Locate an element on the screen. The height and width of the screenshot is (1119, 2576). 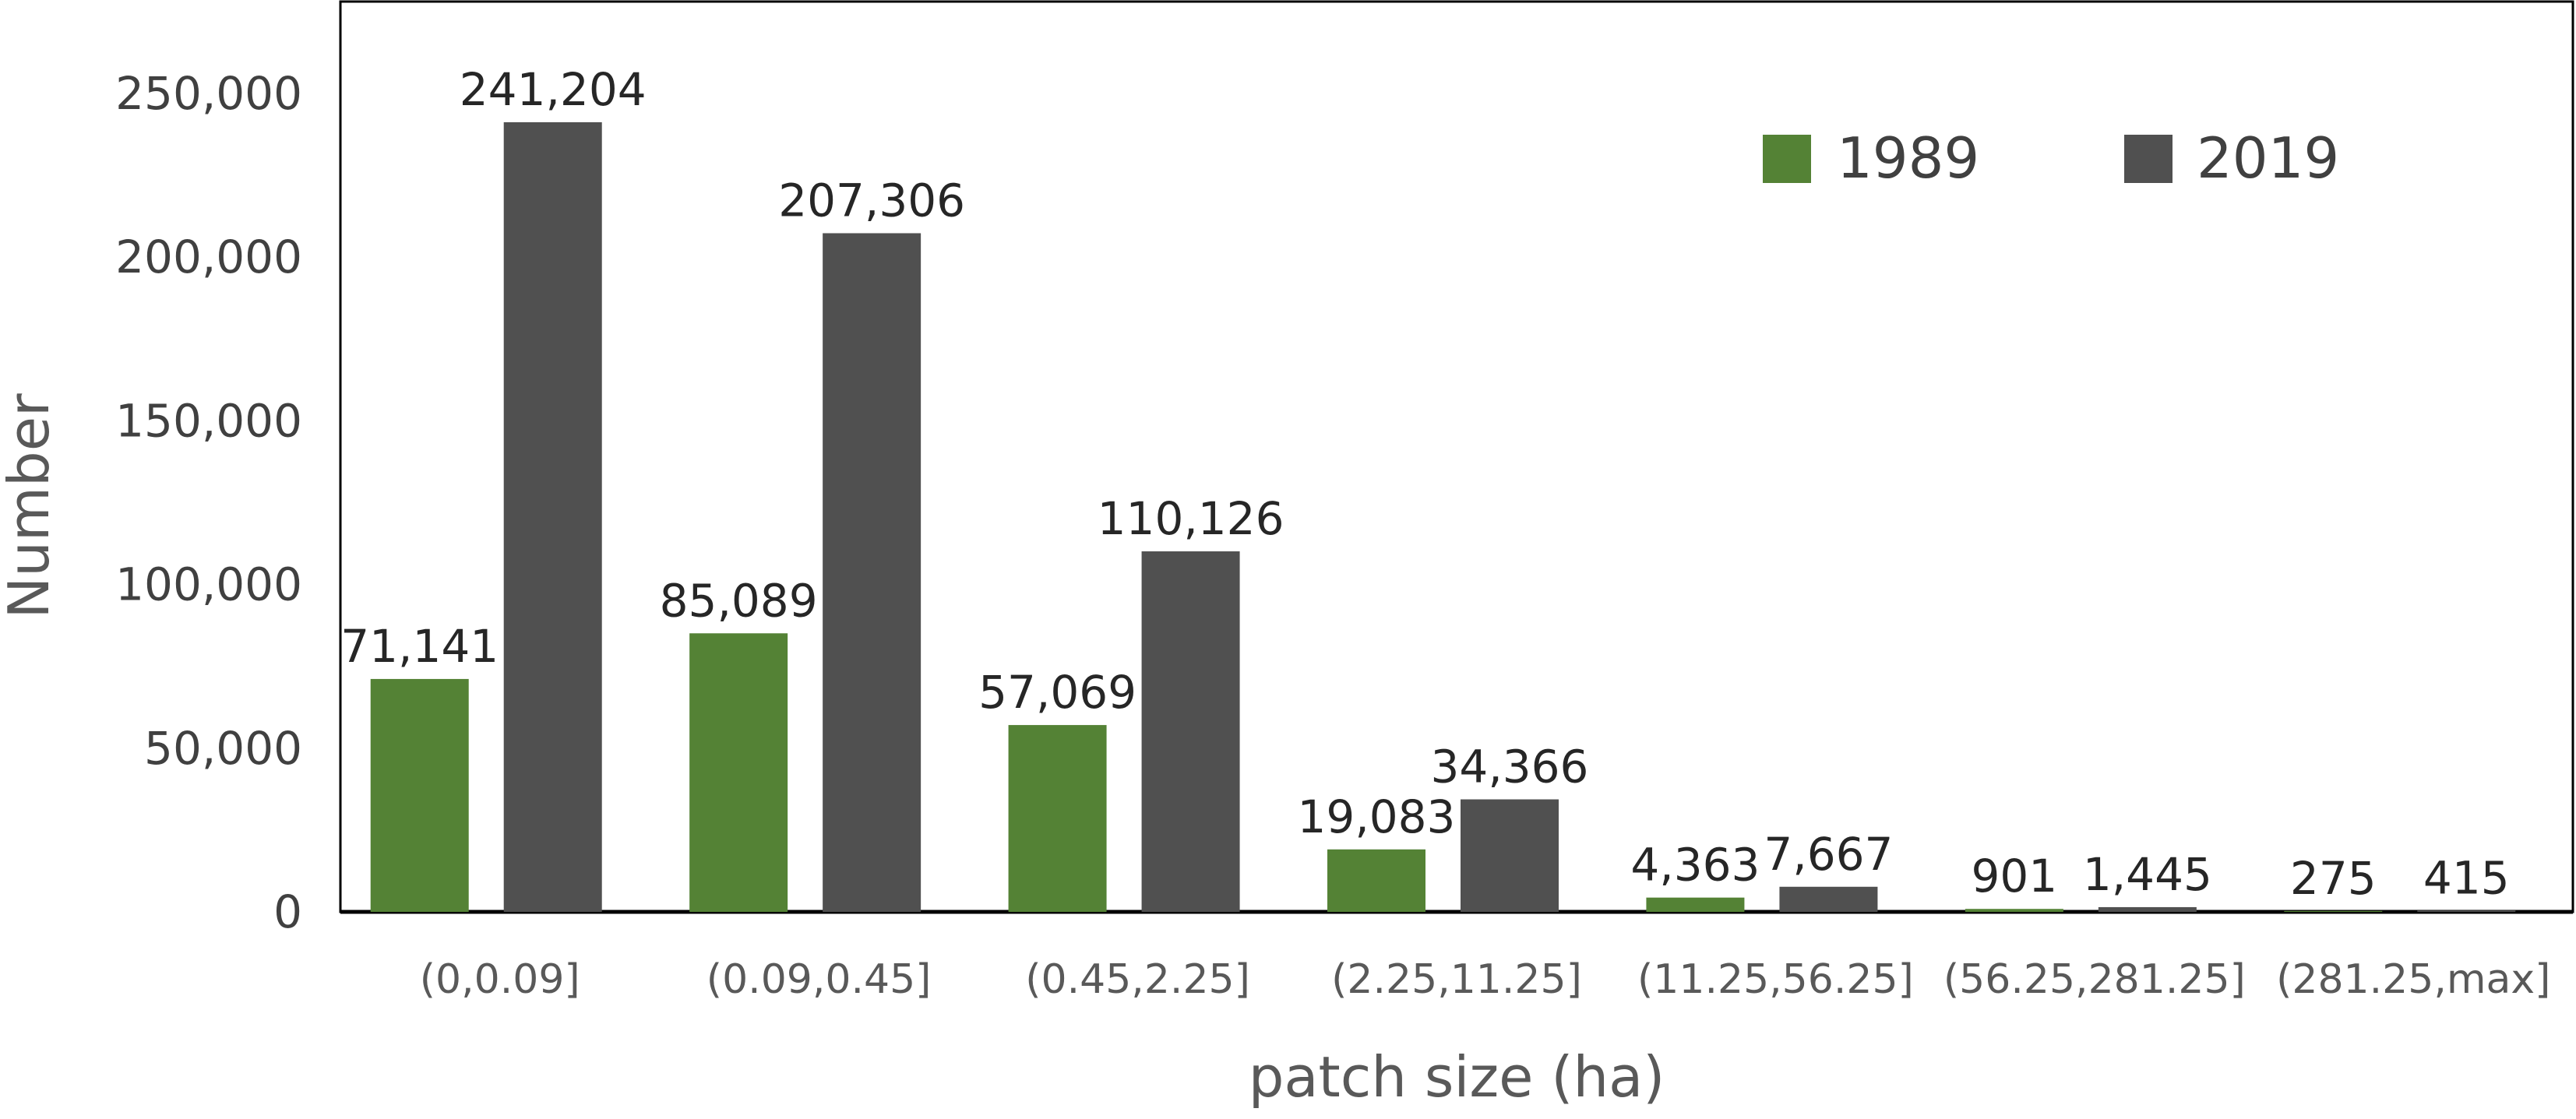
data-label-2019-6: 415 is located at coordinates (2466, 877).